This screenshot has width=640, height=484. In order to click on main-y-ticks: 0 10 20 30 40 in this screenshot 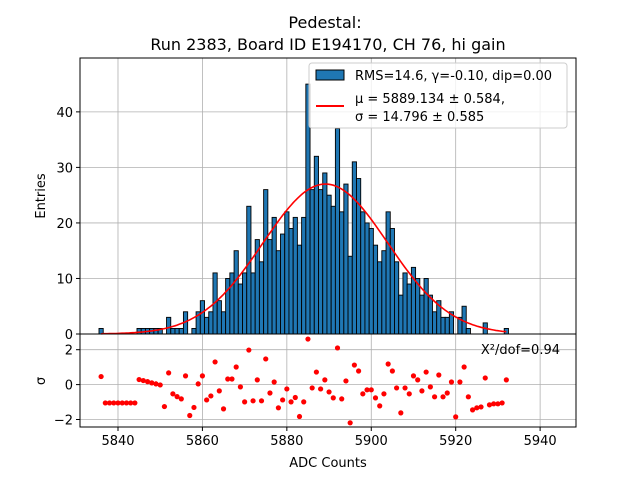, I will do `click(68, 224)`.